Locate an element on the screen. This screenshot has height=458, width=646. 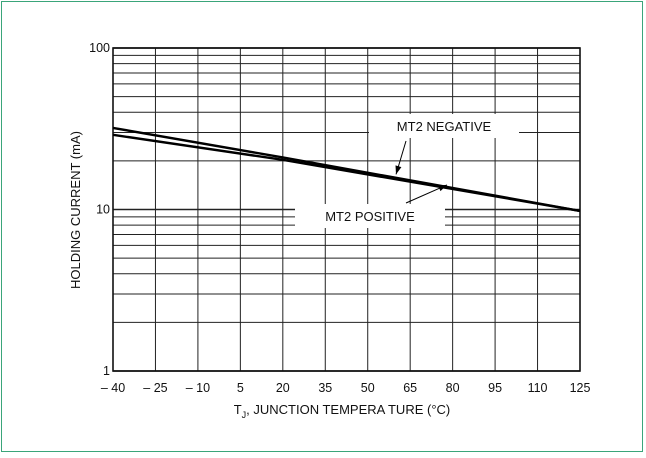
annotation-label: MT2 POSITIVE is located at coordinates (370, 216).